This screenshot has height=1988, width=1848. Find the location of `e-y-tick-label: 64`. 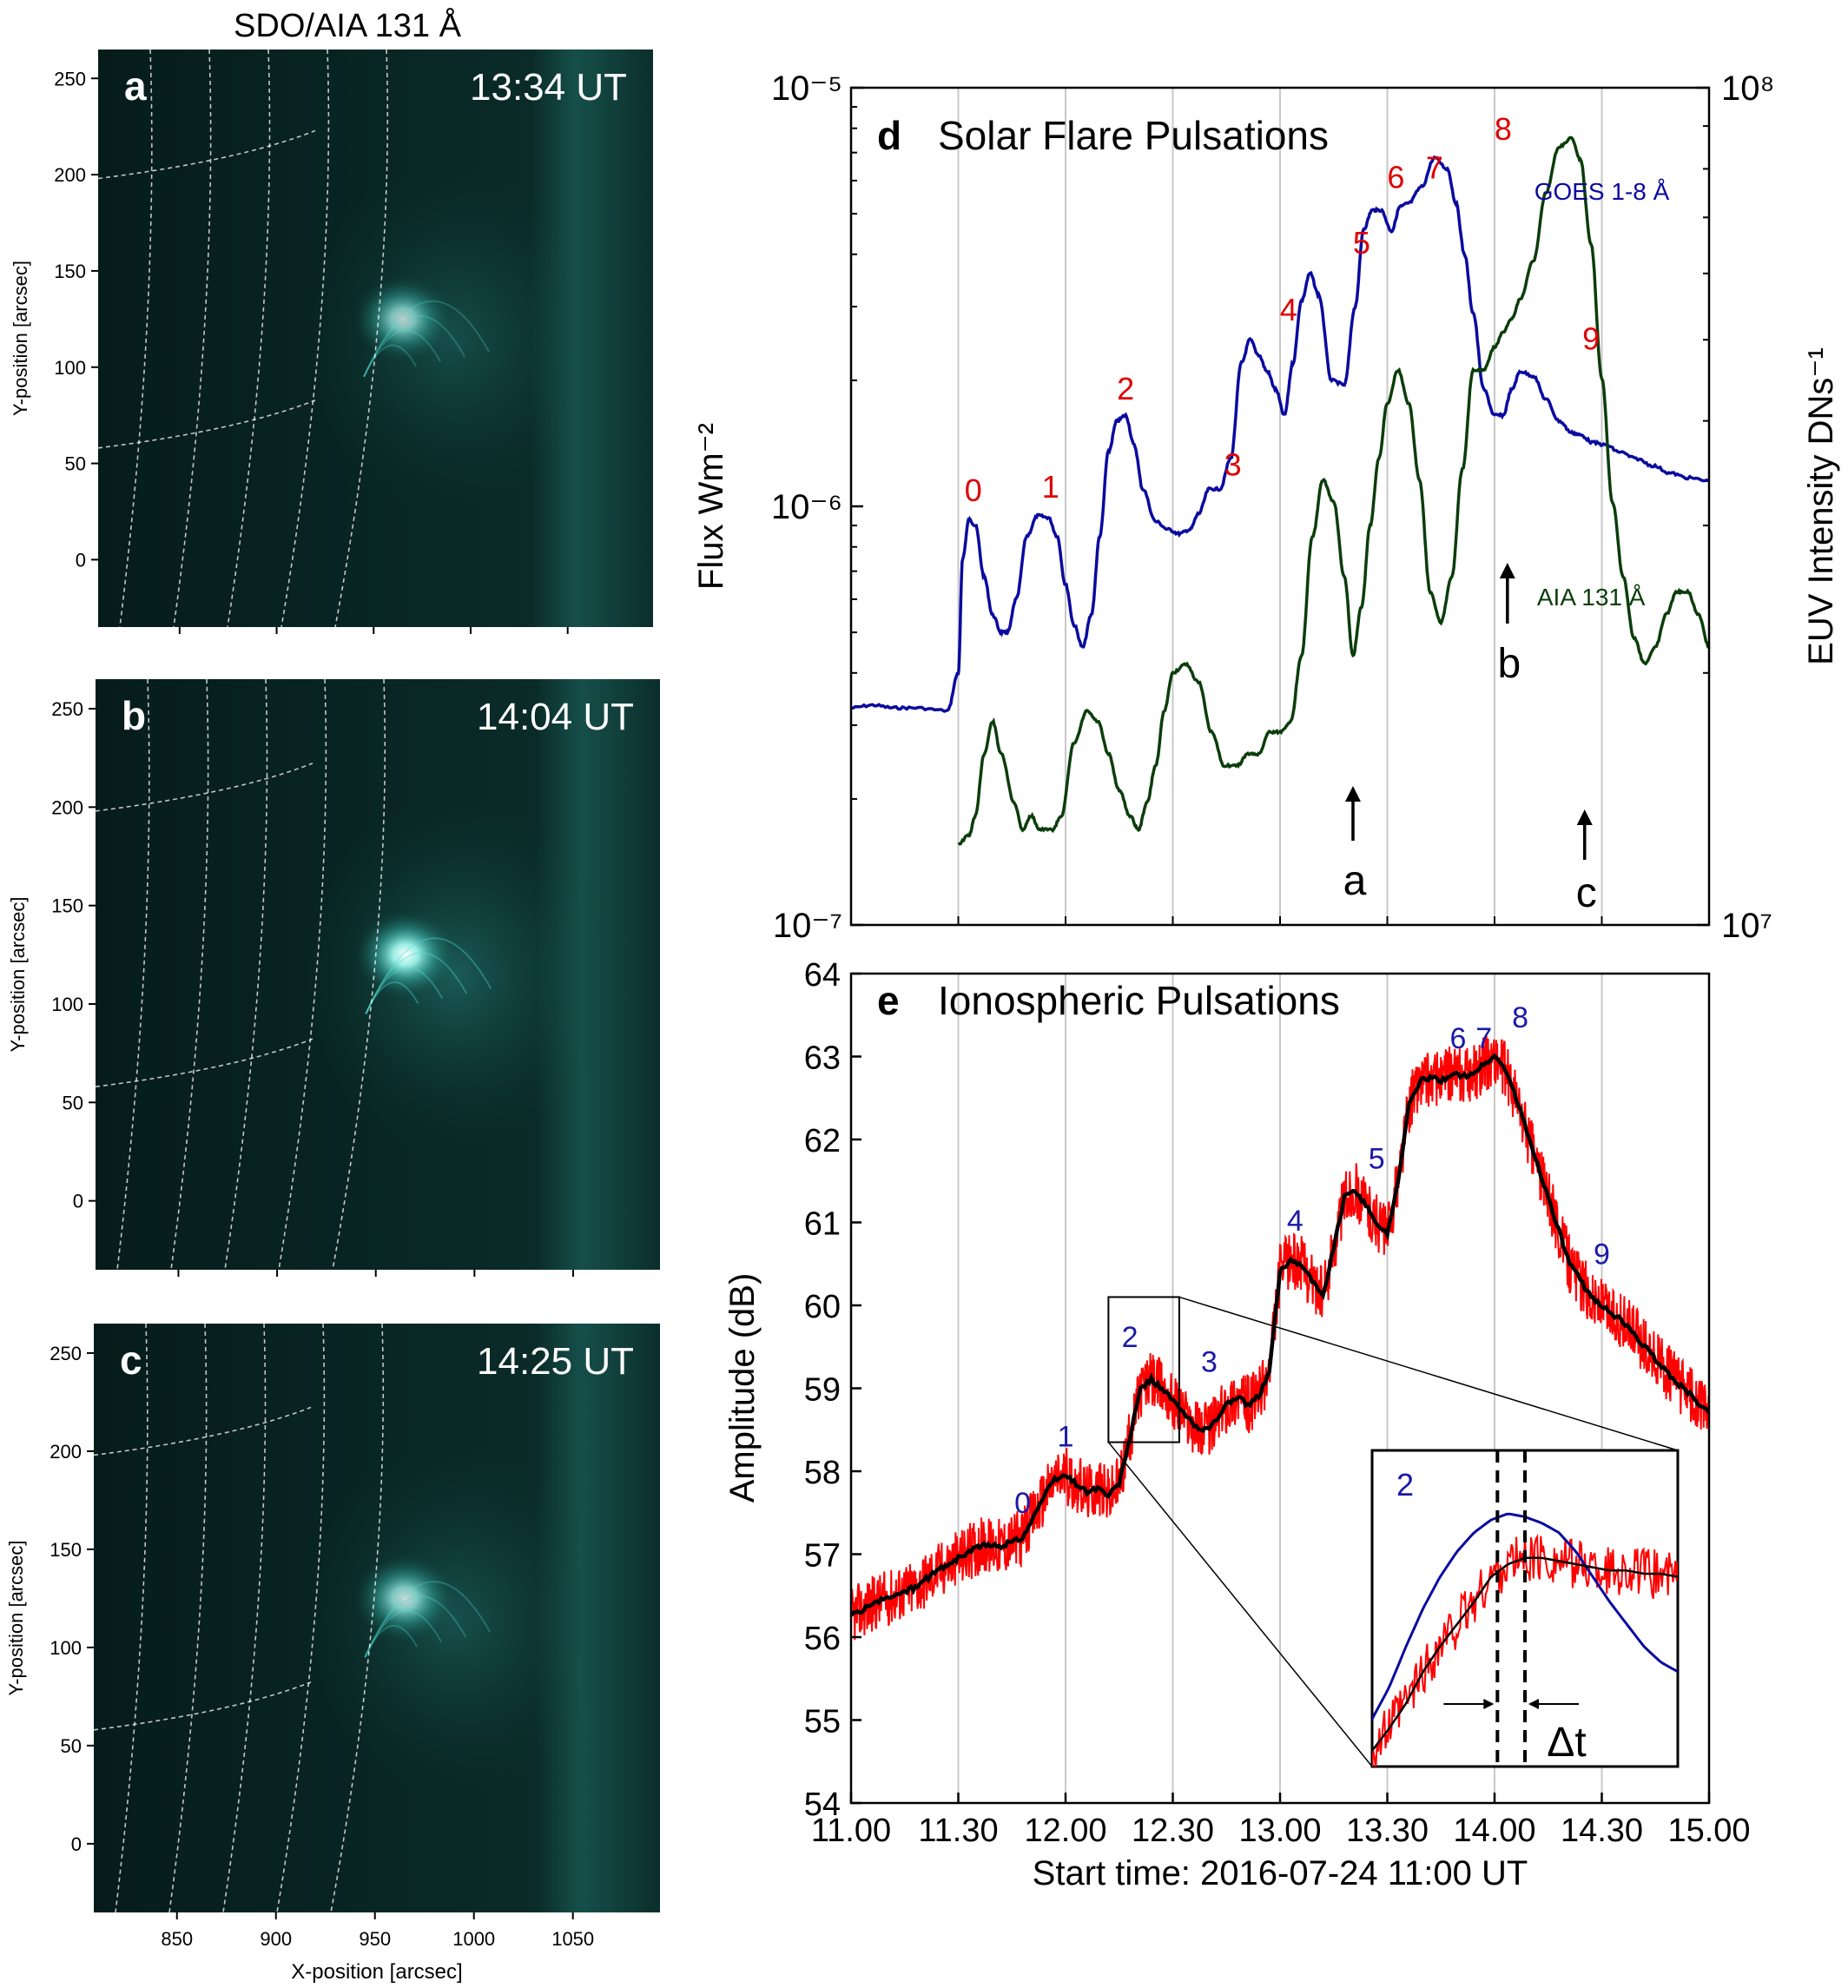

e-y-tick-label: 64 is located at coordinates (823, 975).